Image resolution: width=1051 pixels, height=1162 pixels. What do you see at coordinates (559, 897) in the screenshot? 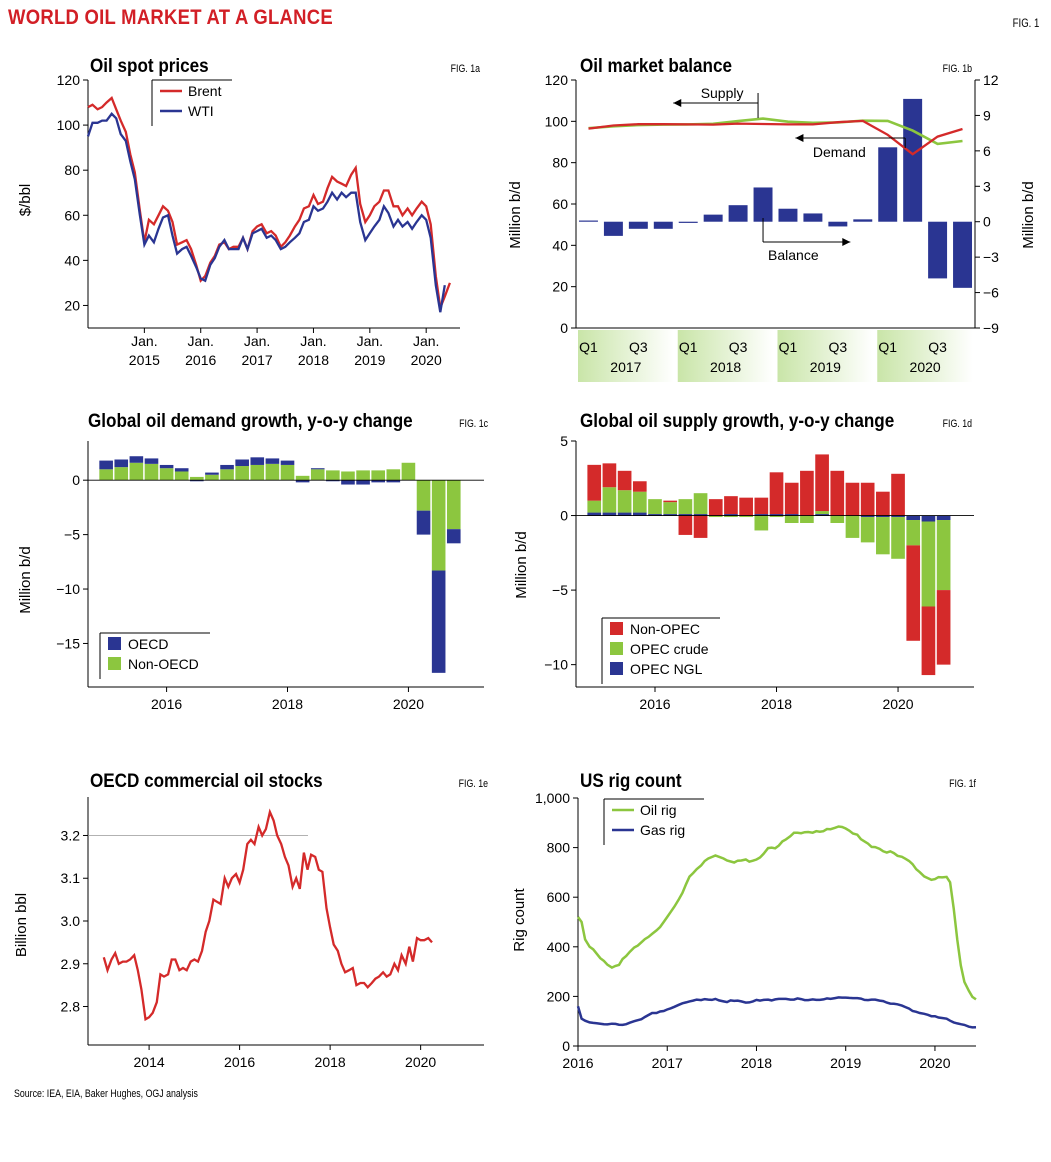
I see `y-tick-label: 600` at bounding box center [559, 897].